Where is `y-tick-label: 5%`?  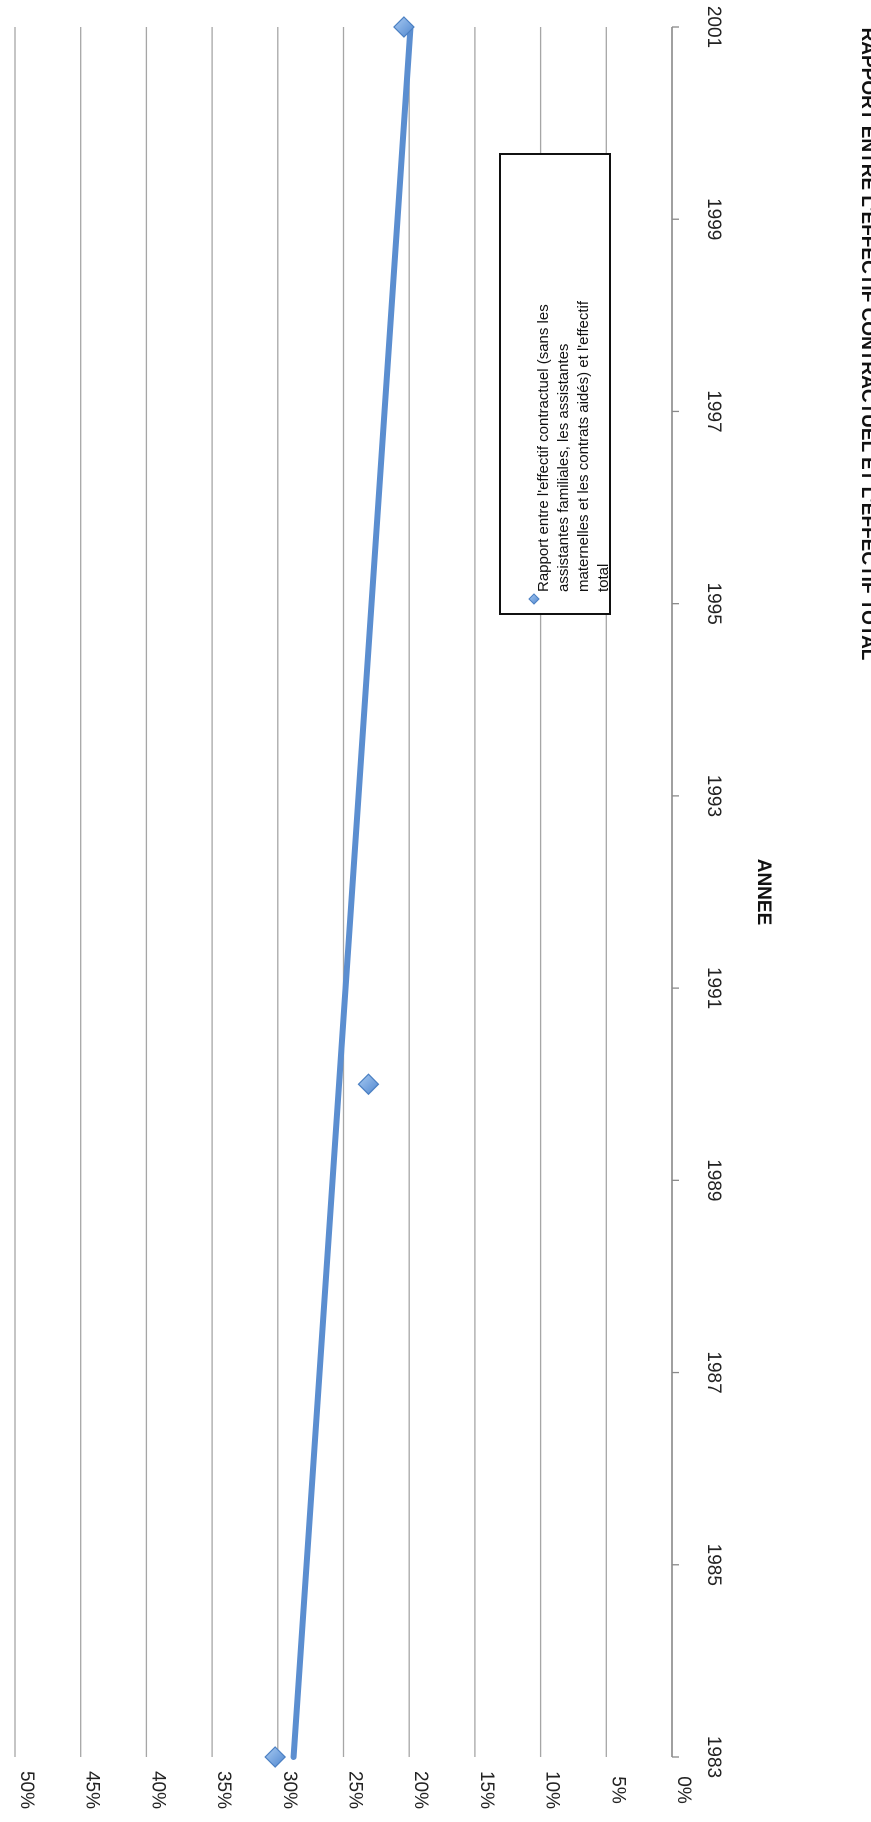 y-tick-label: 5% is located at coordinates (617, 1790).